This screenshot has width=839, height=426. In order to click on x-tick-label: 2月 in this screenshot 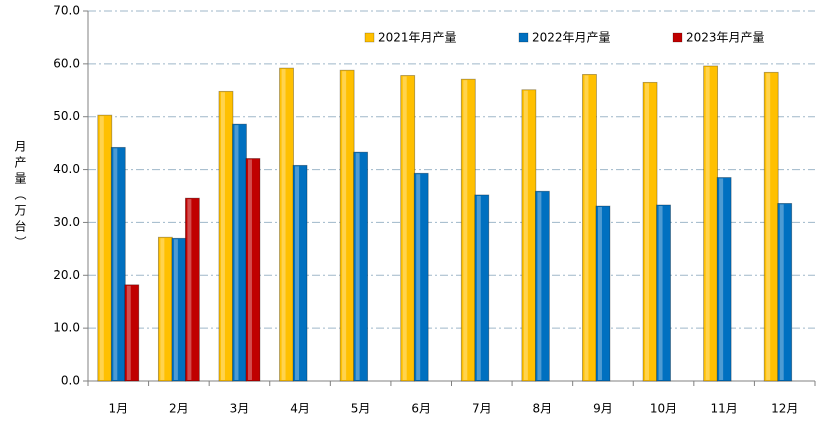, I will do `click(179, 409)`.